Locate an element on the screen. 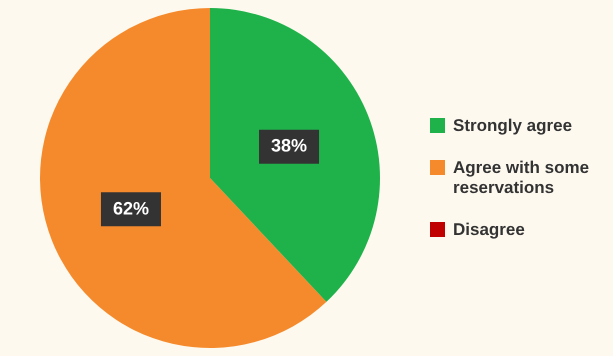 The height and width of the screenshot is (356, 613). legend-label: Disagree is located at coordinates (489, 230).